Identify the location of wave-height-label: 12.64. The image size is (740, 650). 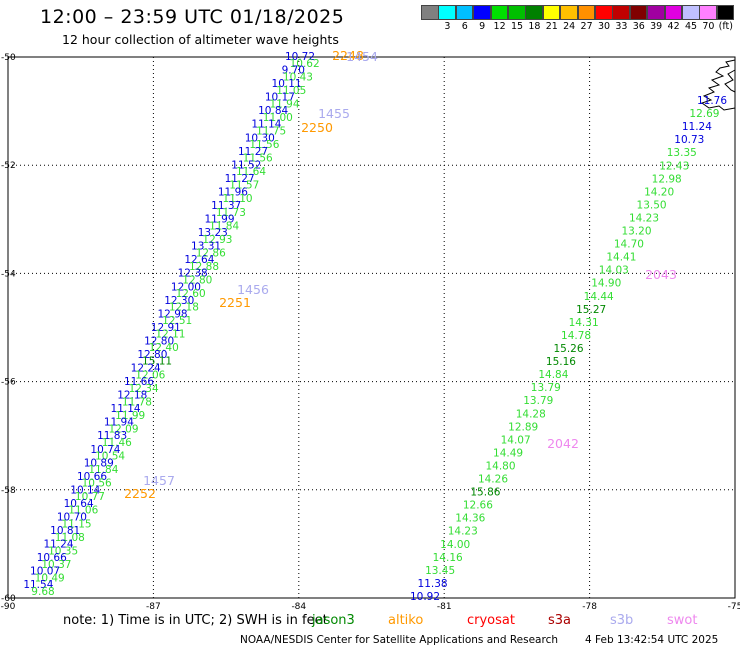
(199, 260).